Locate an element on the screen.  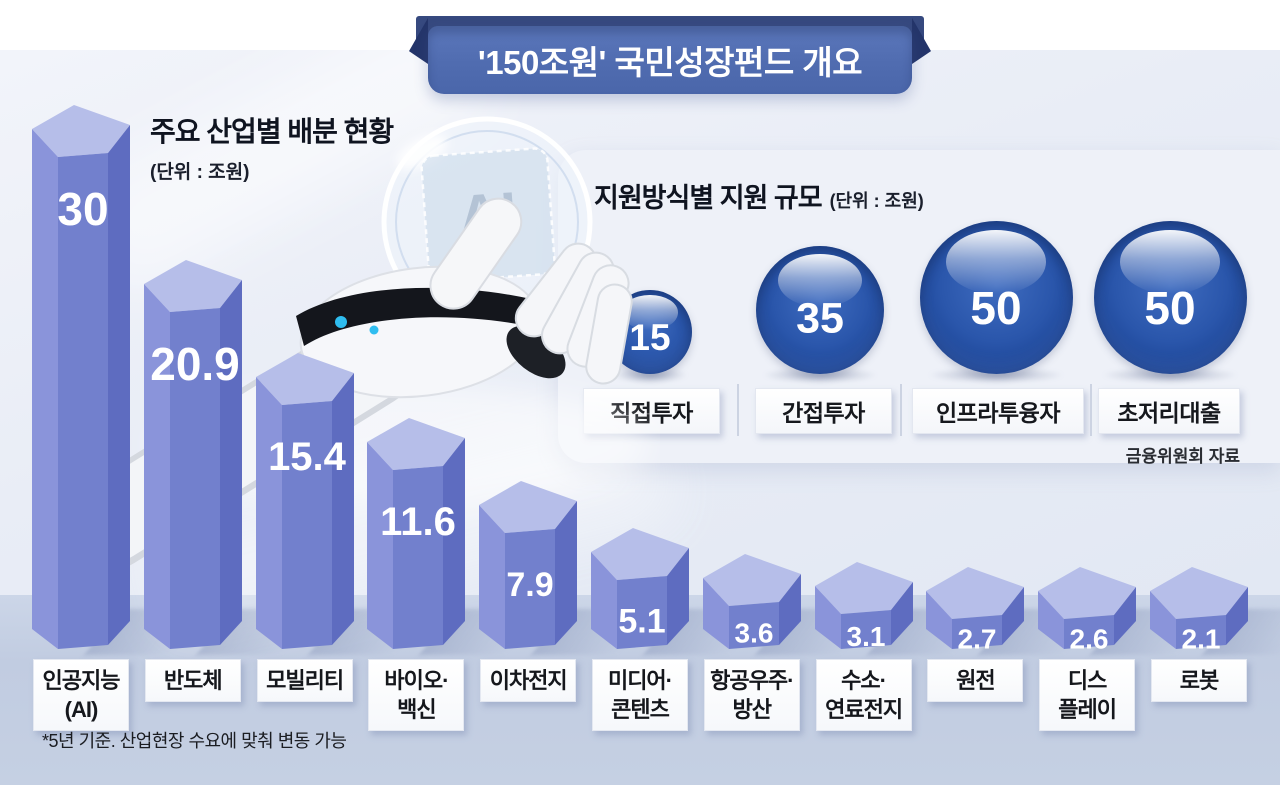
bar-value: 11.6 is located at coordinates (419, 522).